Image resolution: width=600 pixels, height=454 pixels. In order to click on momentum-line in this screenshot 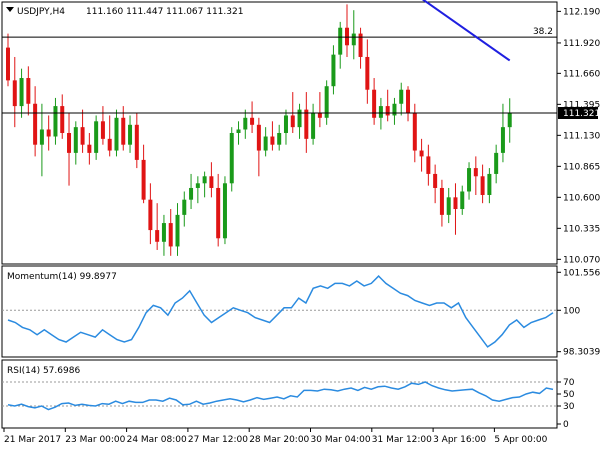, I will do `click(280, 311)`.